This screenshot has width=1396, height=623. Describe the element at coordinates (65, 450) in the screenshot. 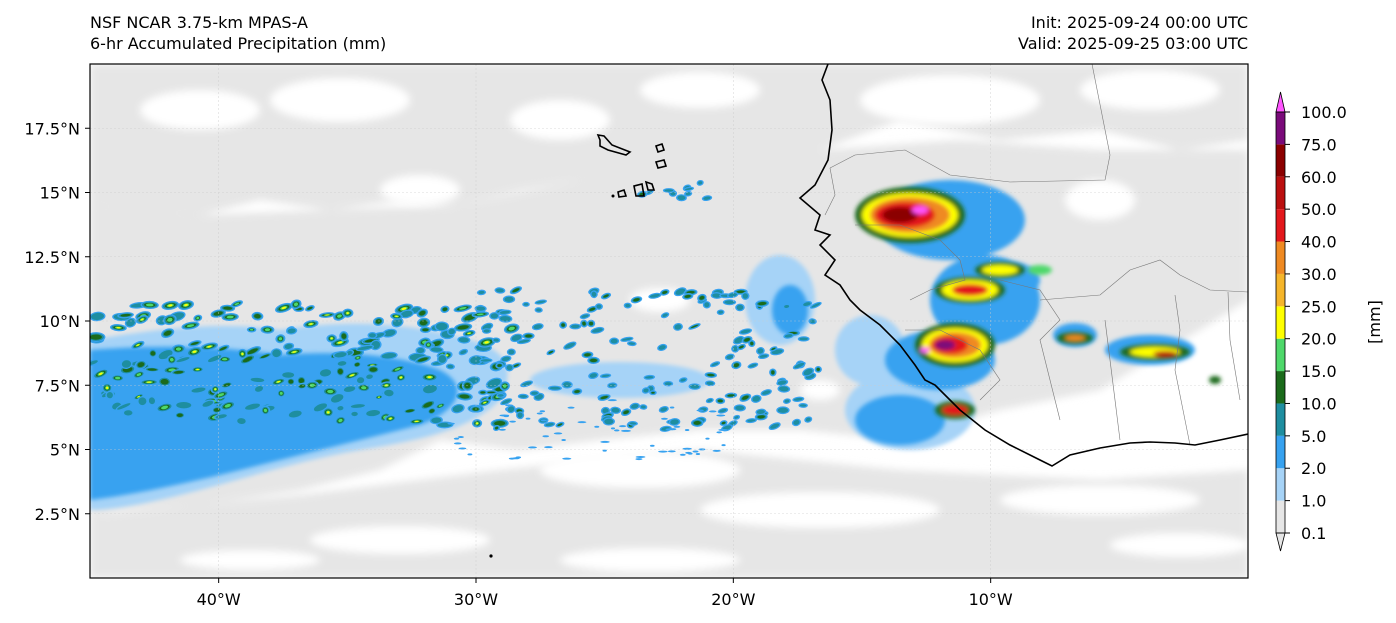

I see `lat-tick-label: 5°N` at that location.